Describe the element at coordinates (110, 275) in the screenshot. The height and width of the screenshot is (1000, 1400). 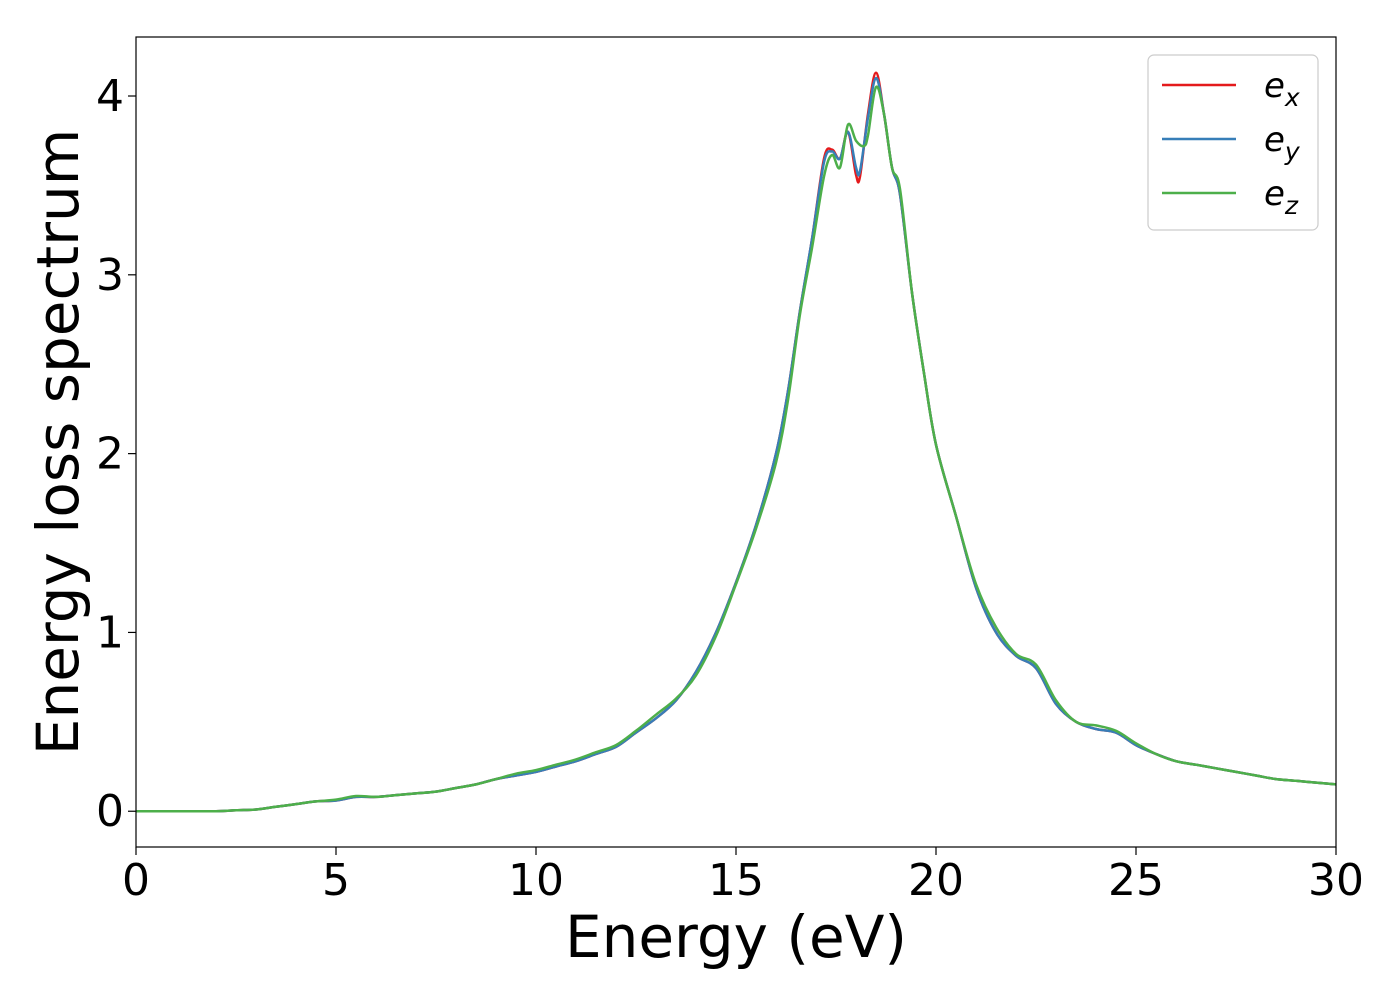
I see `y-tick-label: 3` at that location.